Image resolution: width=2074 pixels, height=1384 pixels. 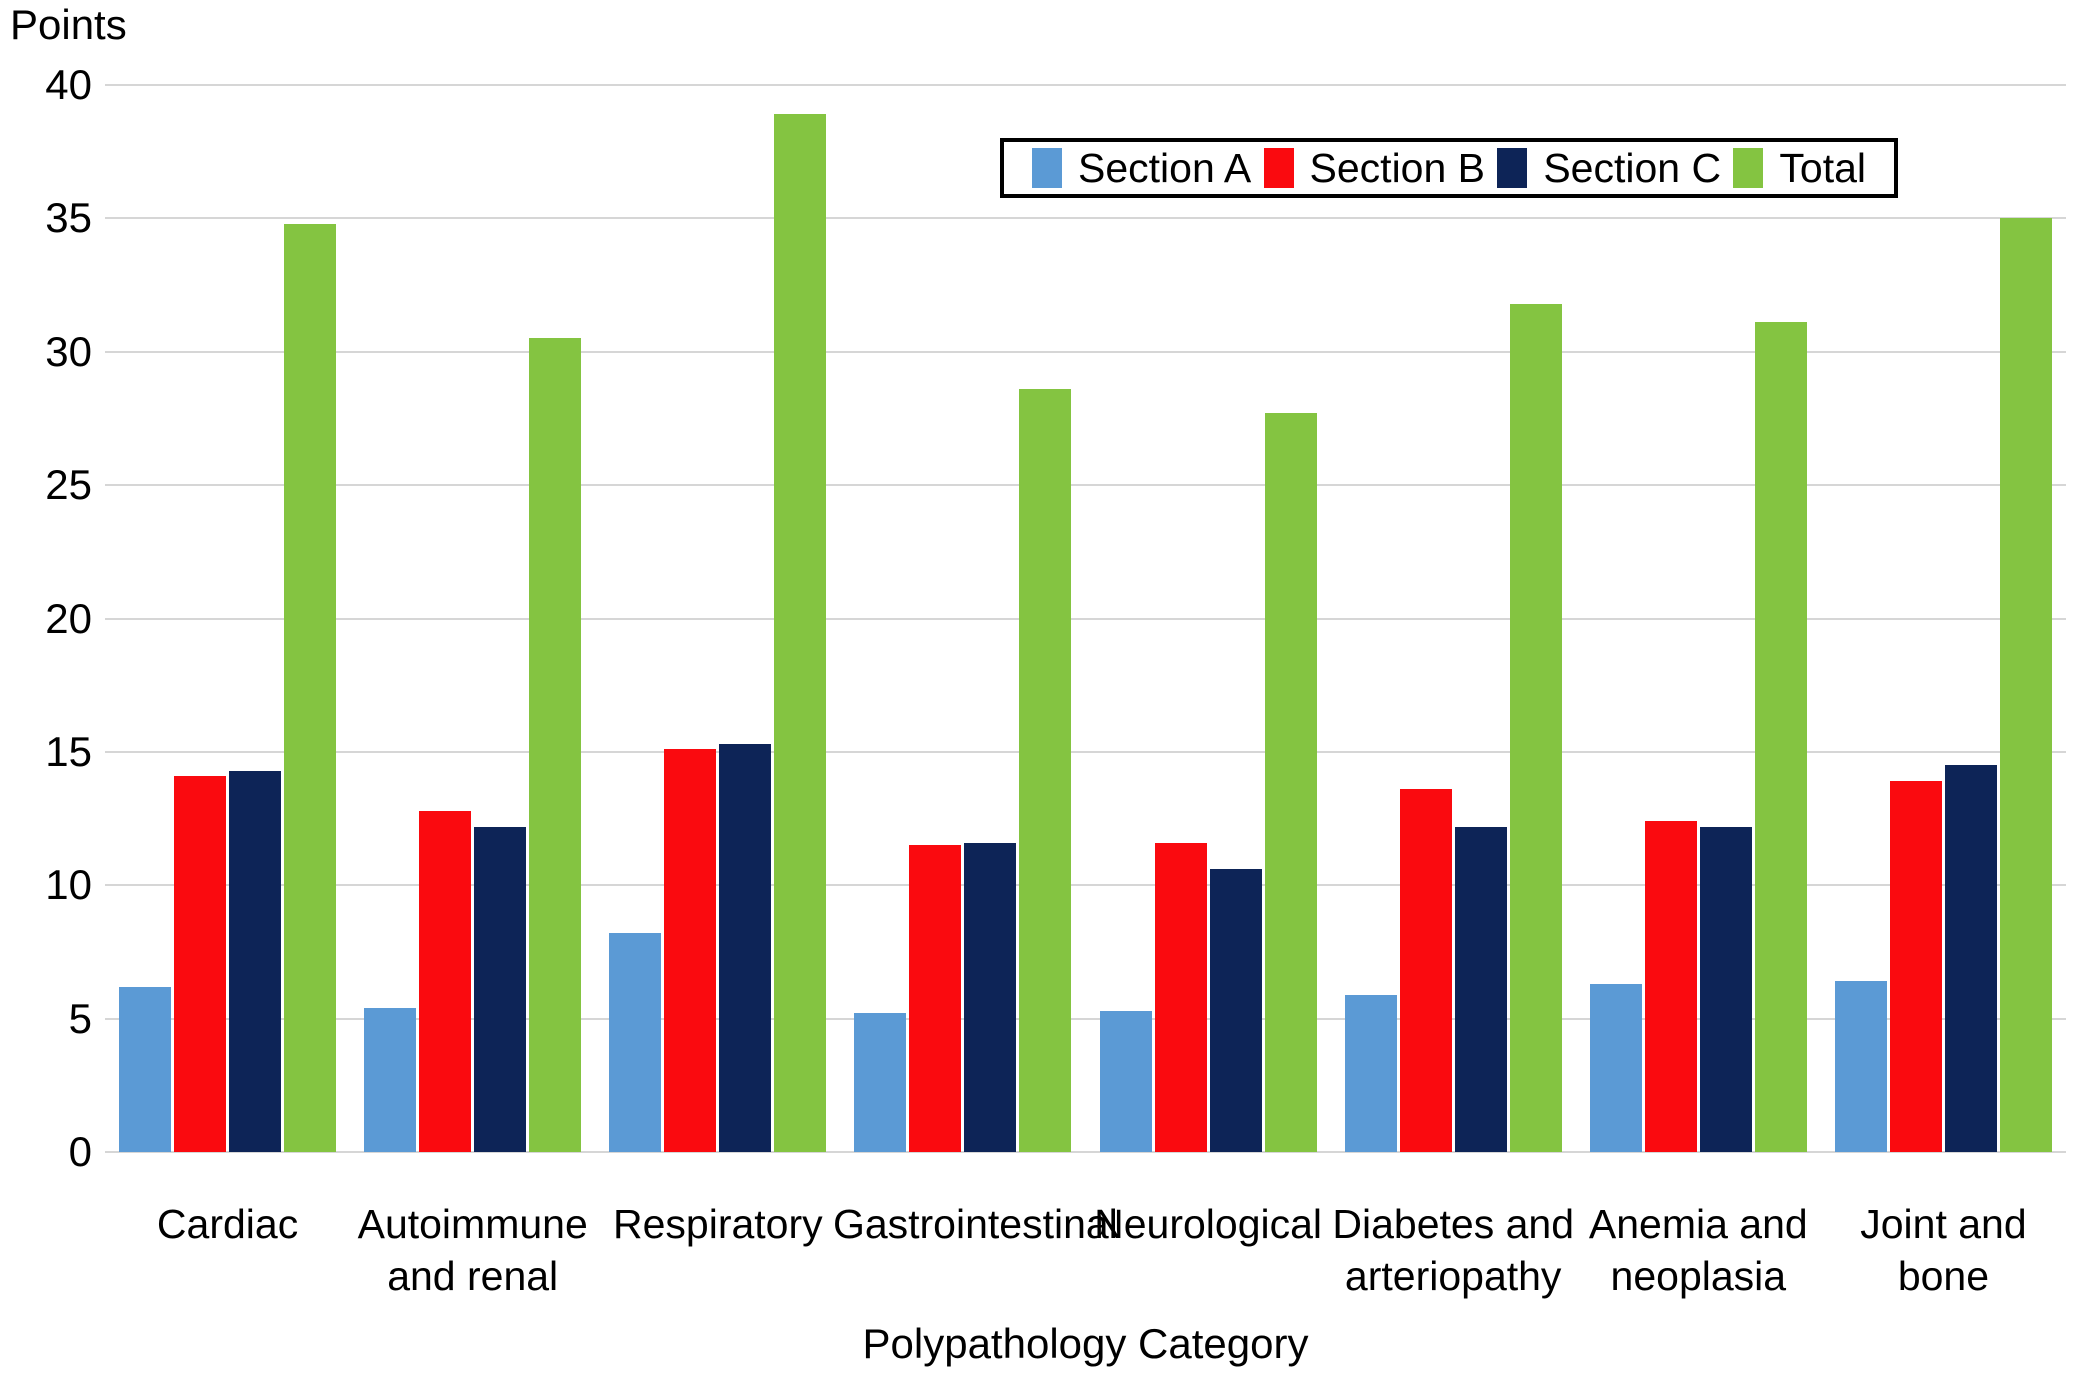 I want to click on x-tick-label-gastrointestinal: Gastrointestinal, so click(x=975, y=1224).